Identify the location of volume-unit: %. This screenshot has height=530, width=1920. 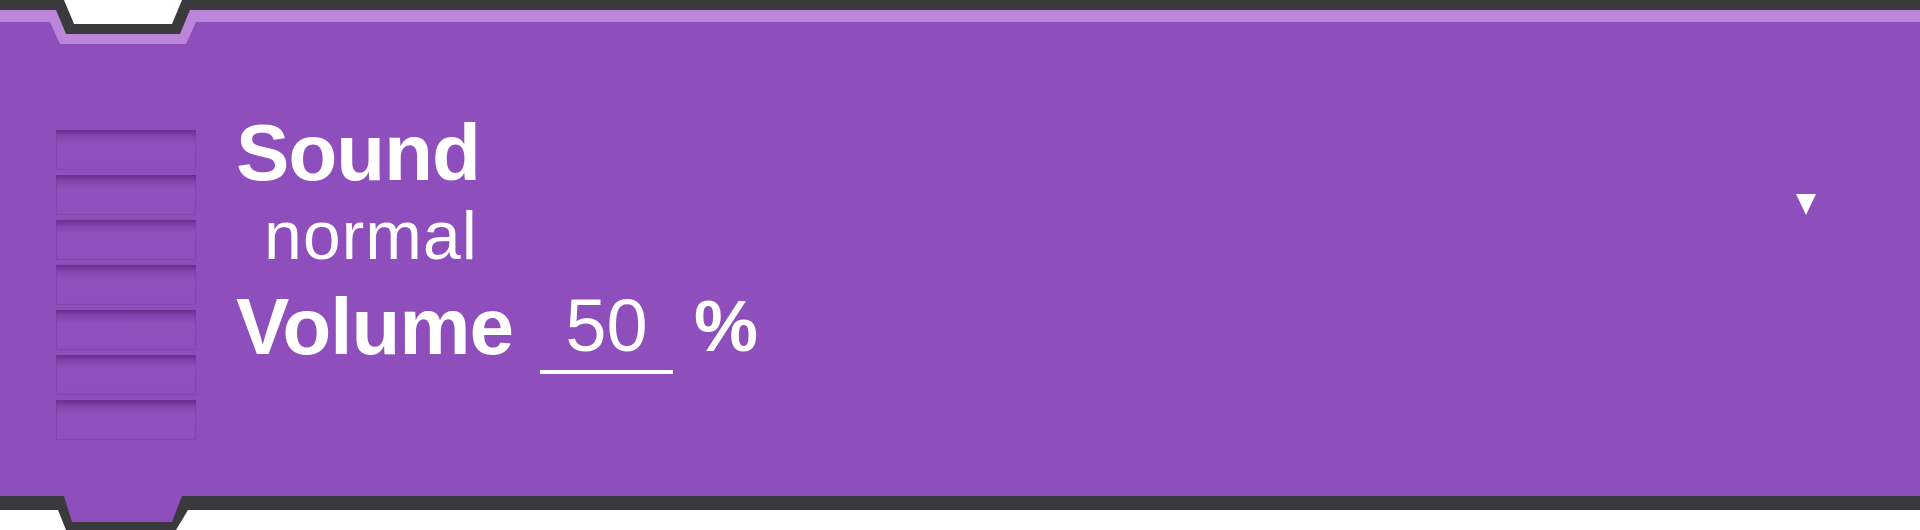
(726, 327).